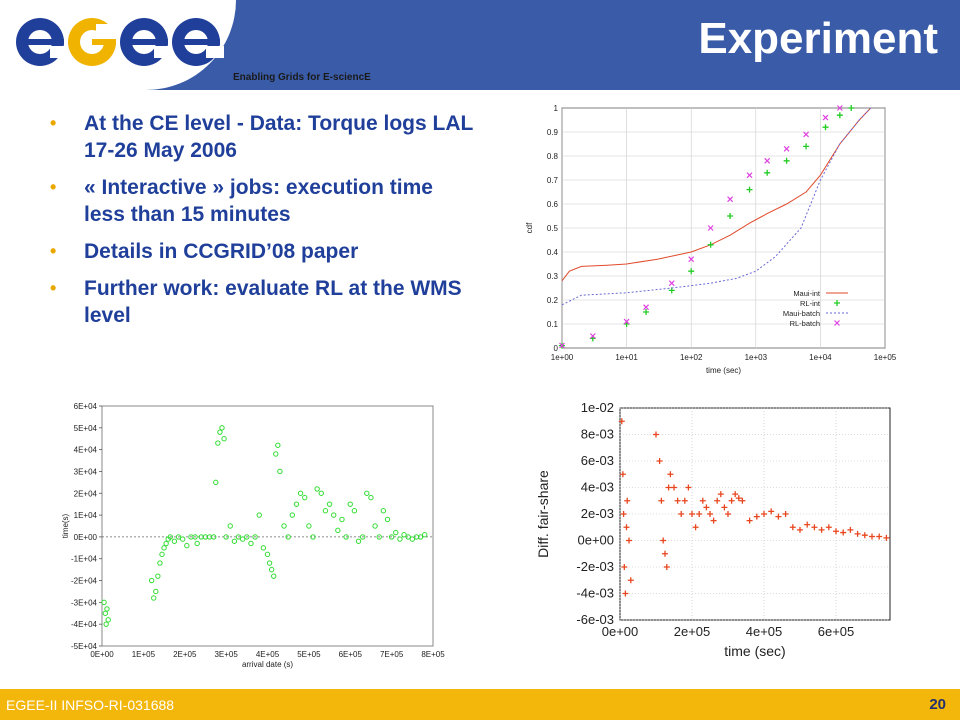  I want to click on y-tick-label: 1, so click(556, 108).